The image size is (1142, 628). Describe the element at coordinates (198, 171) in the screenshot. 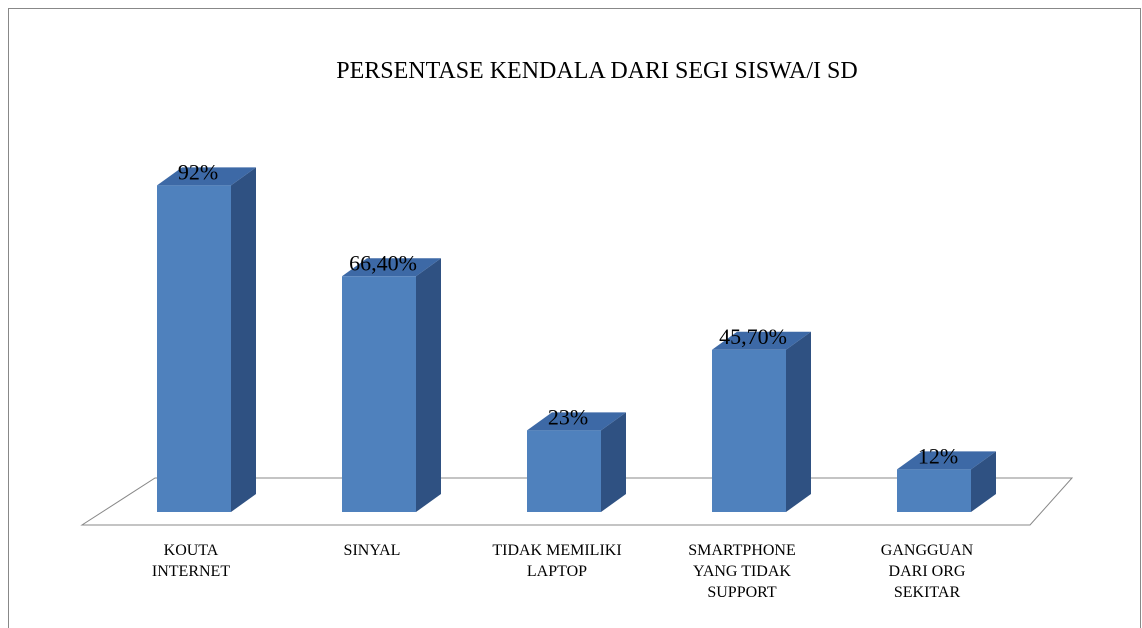

I see `value-label: 92%` at that location.